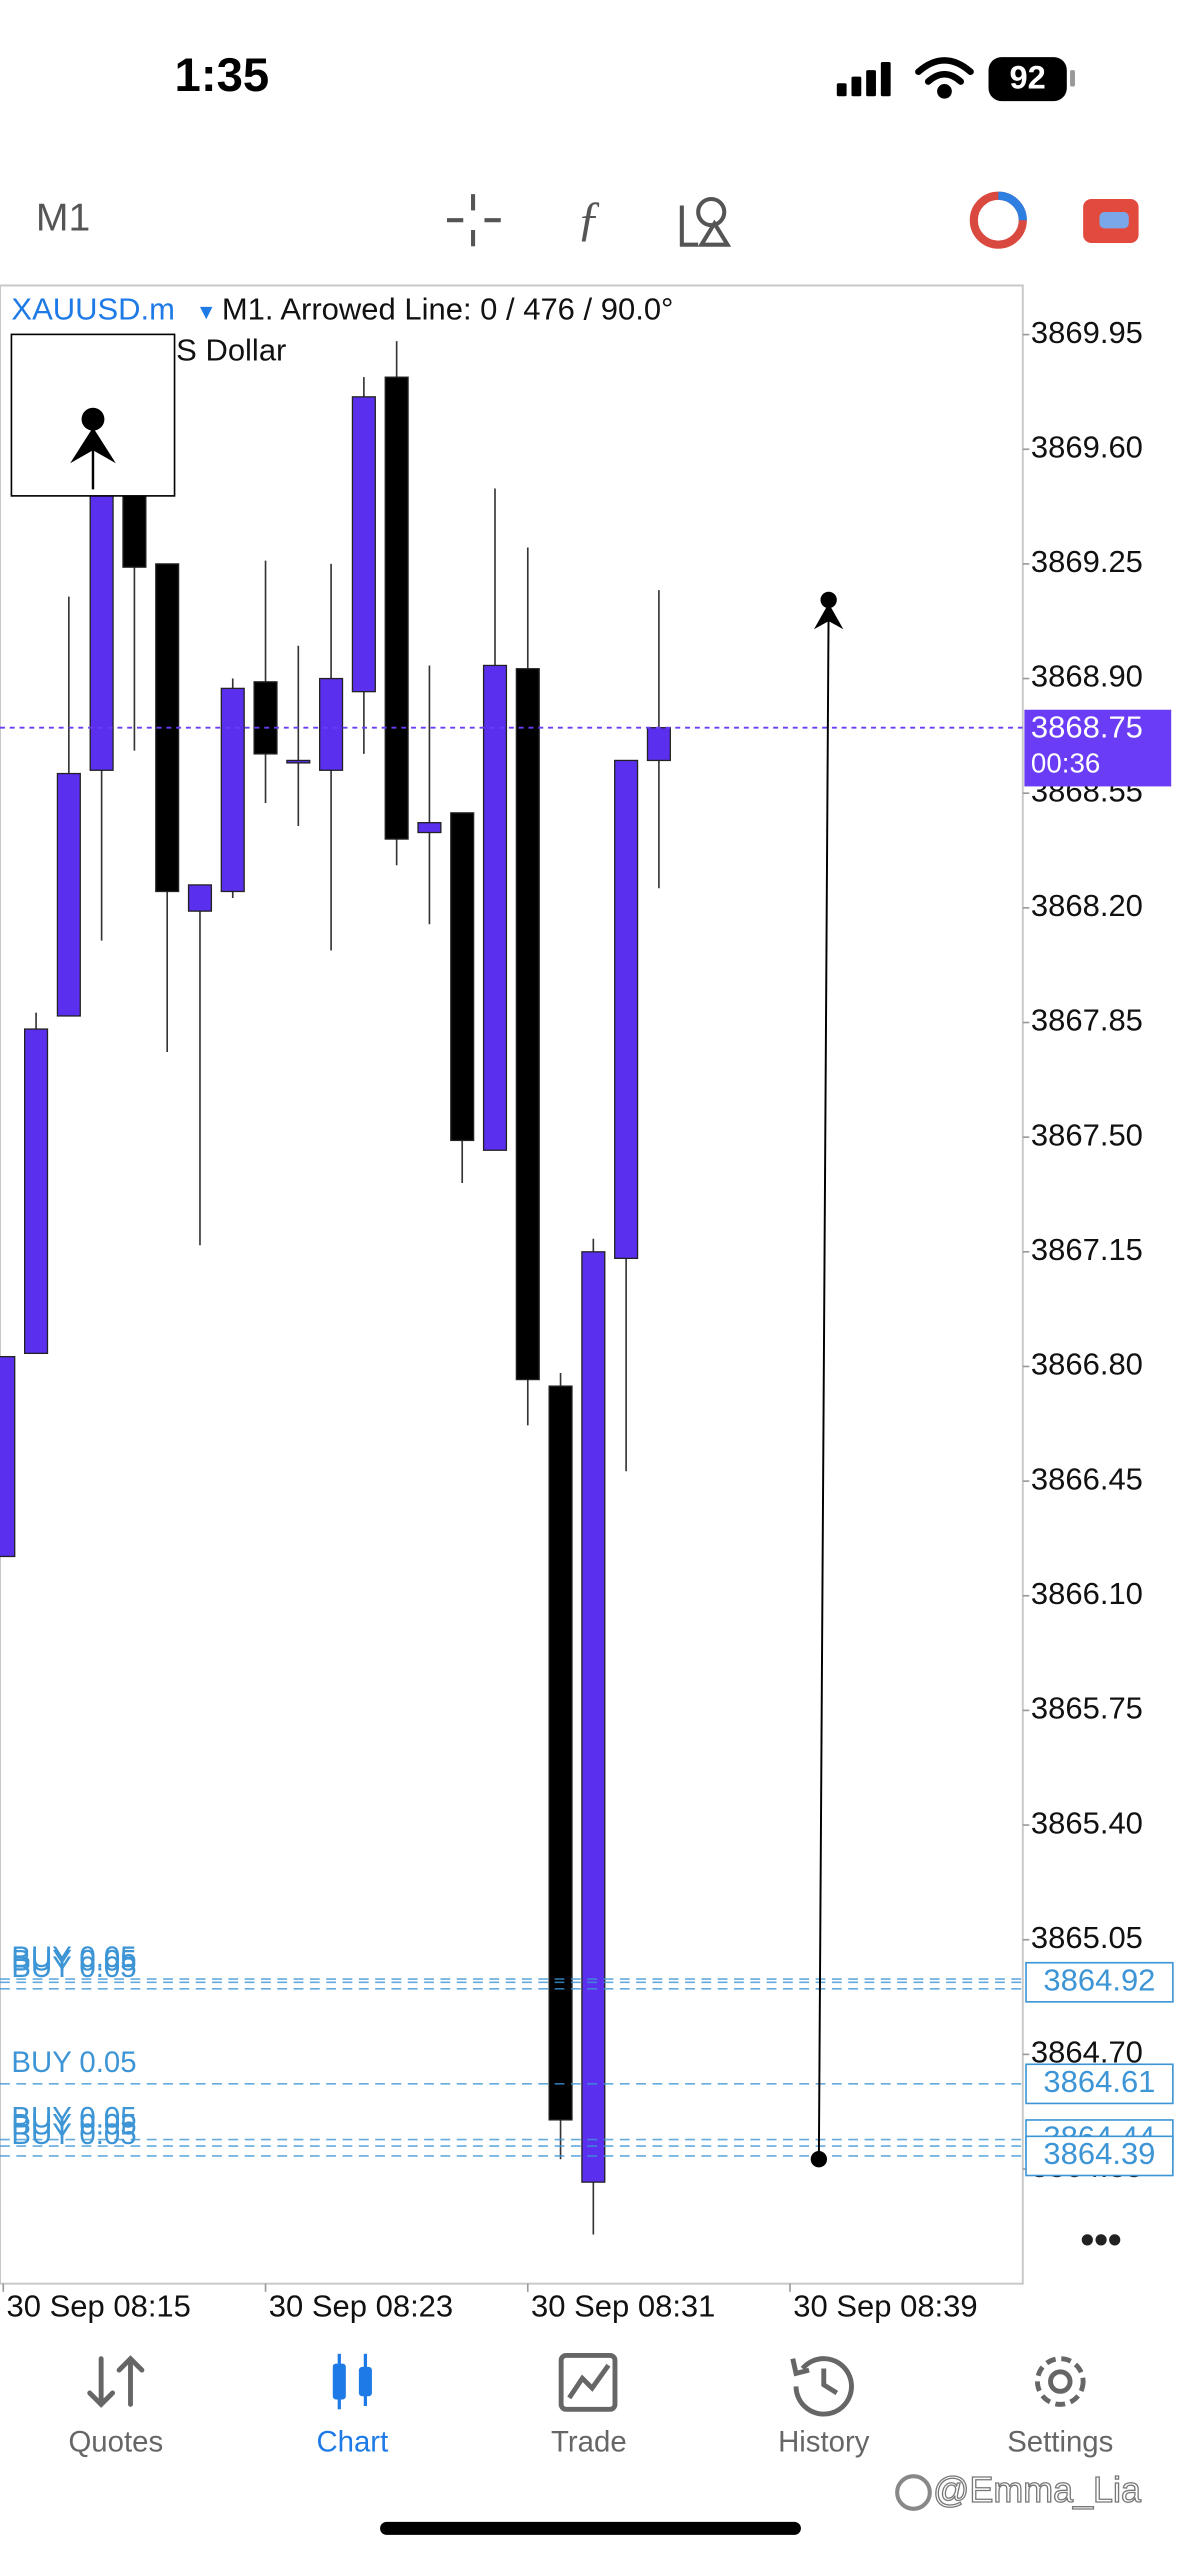  I want to click on arrowed-line, so click(823, 1379).